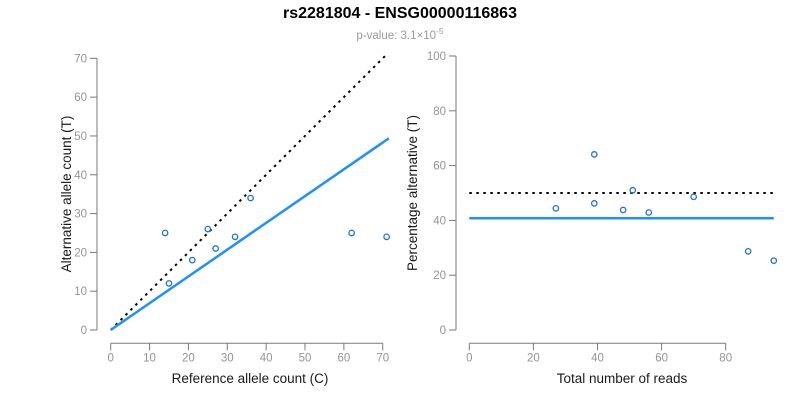  What do you see at coordinates (80, 137) in the screenshot?
I see `y-tick-label: 50` at bounding box center [80, 137].